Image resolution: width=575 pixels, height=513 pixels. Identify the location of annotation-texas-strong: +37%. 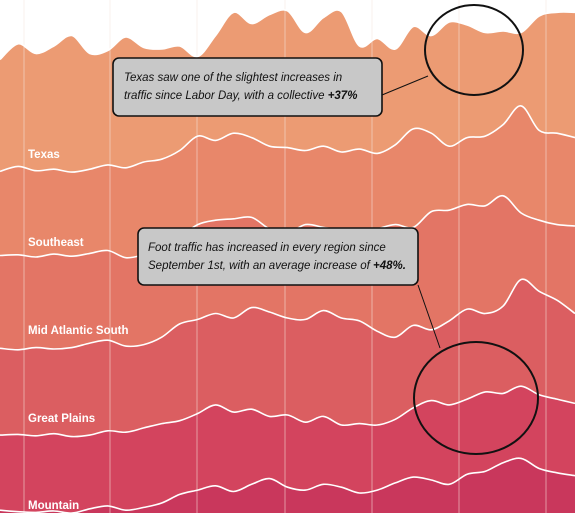
(343, 96).